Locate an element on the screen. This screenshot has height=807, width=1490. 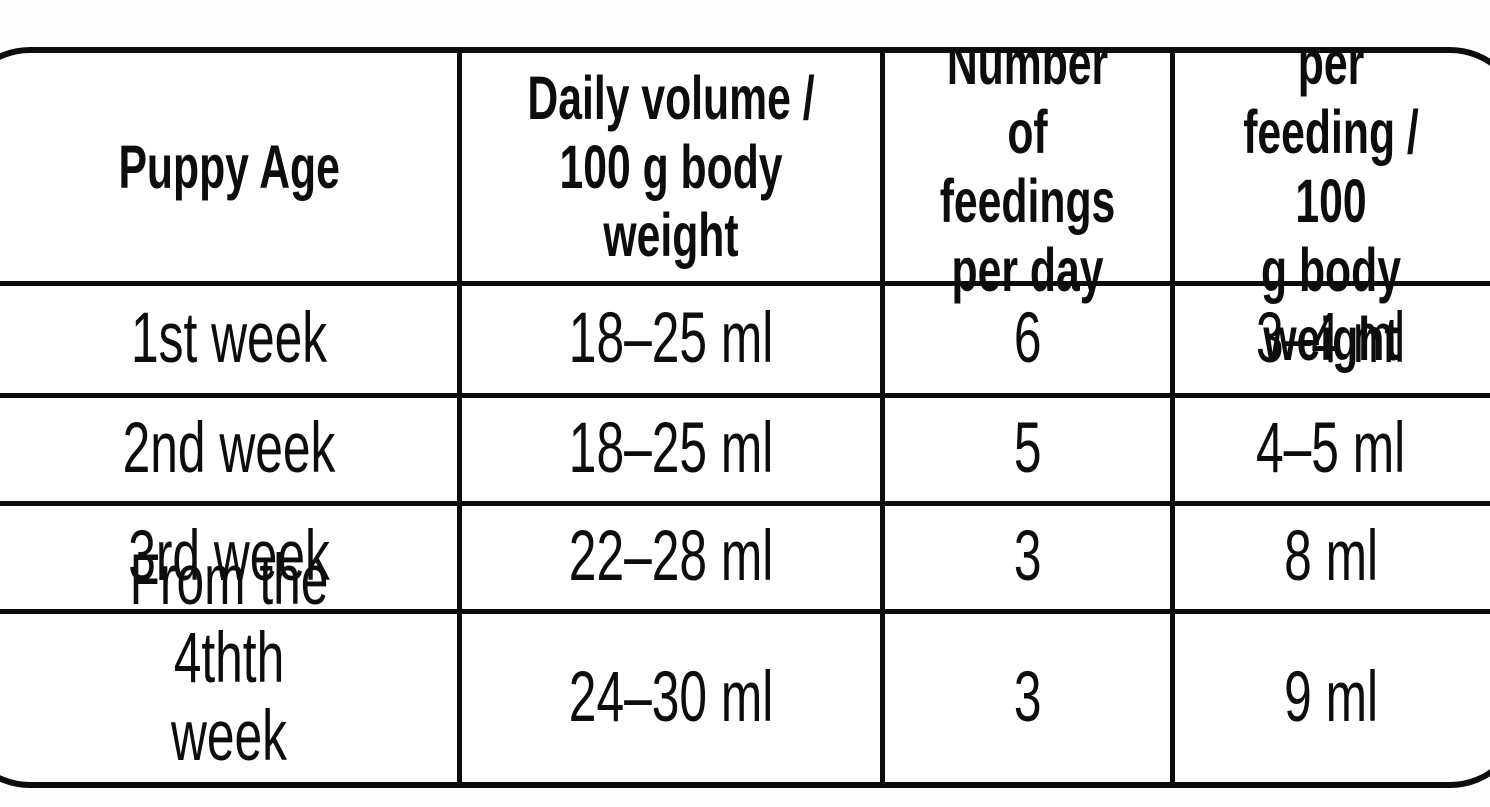
age-value: 1st week is located at coordinates (229, 339).